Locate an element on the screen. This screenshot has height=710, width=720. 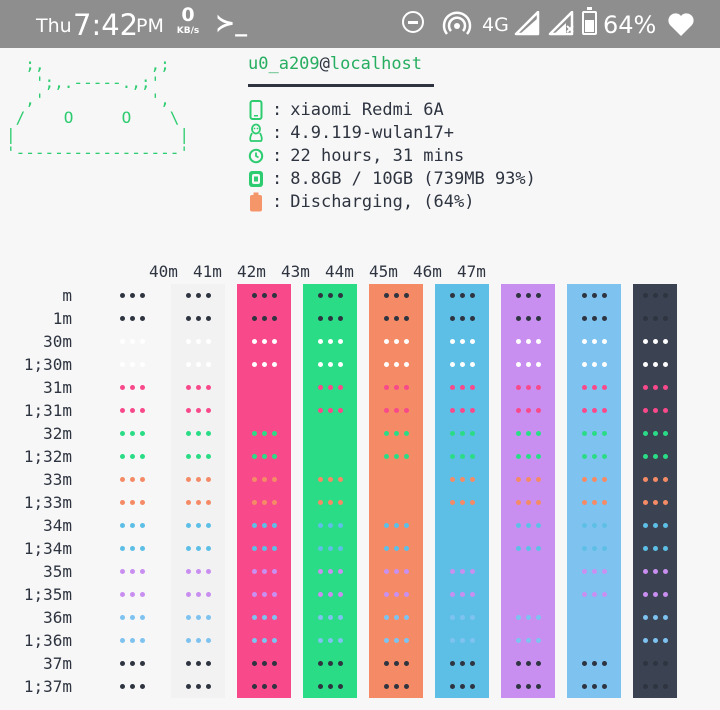
color-row-label: 34m is located at coordinates (57, 525).